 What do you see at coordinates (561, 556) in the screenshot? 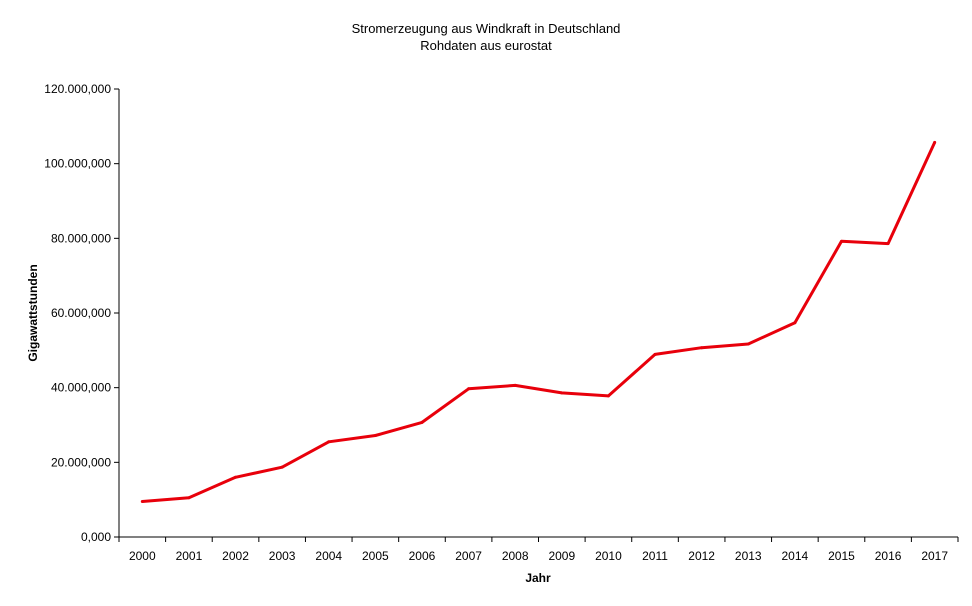
I see `x-tick-label: 2009` at bounding box center [561, 556].